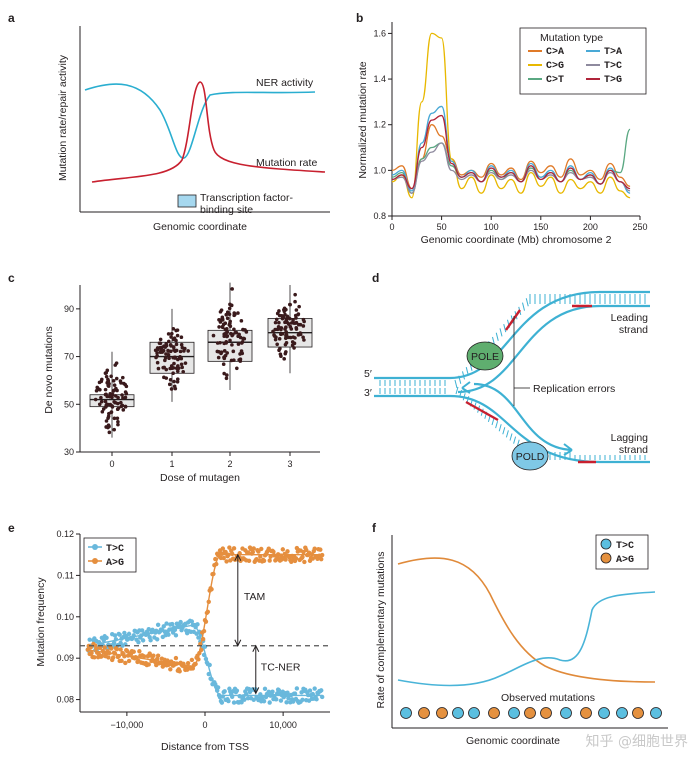  Describe the element at coordinates (530, 456) in the screenshot. I see `pold-enzyme` at that location.